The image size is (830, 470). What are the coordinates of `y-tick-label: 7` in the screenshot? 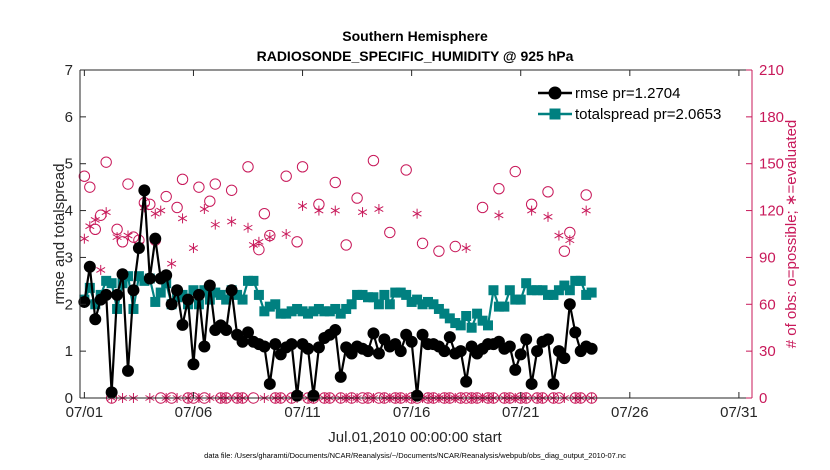 It's located at (69, 70).